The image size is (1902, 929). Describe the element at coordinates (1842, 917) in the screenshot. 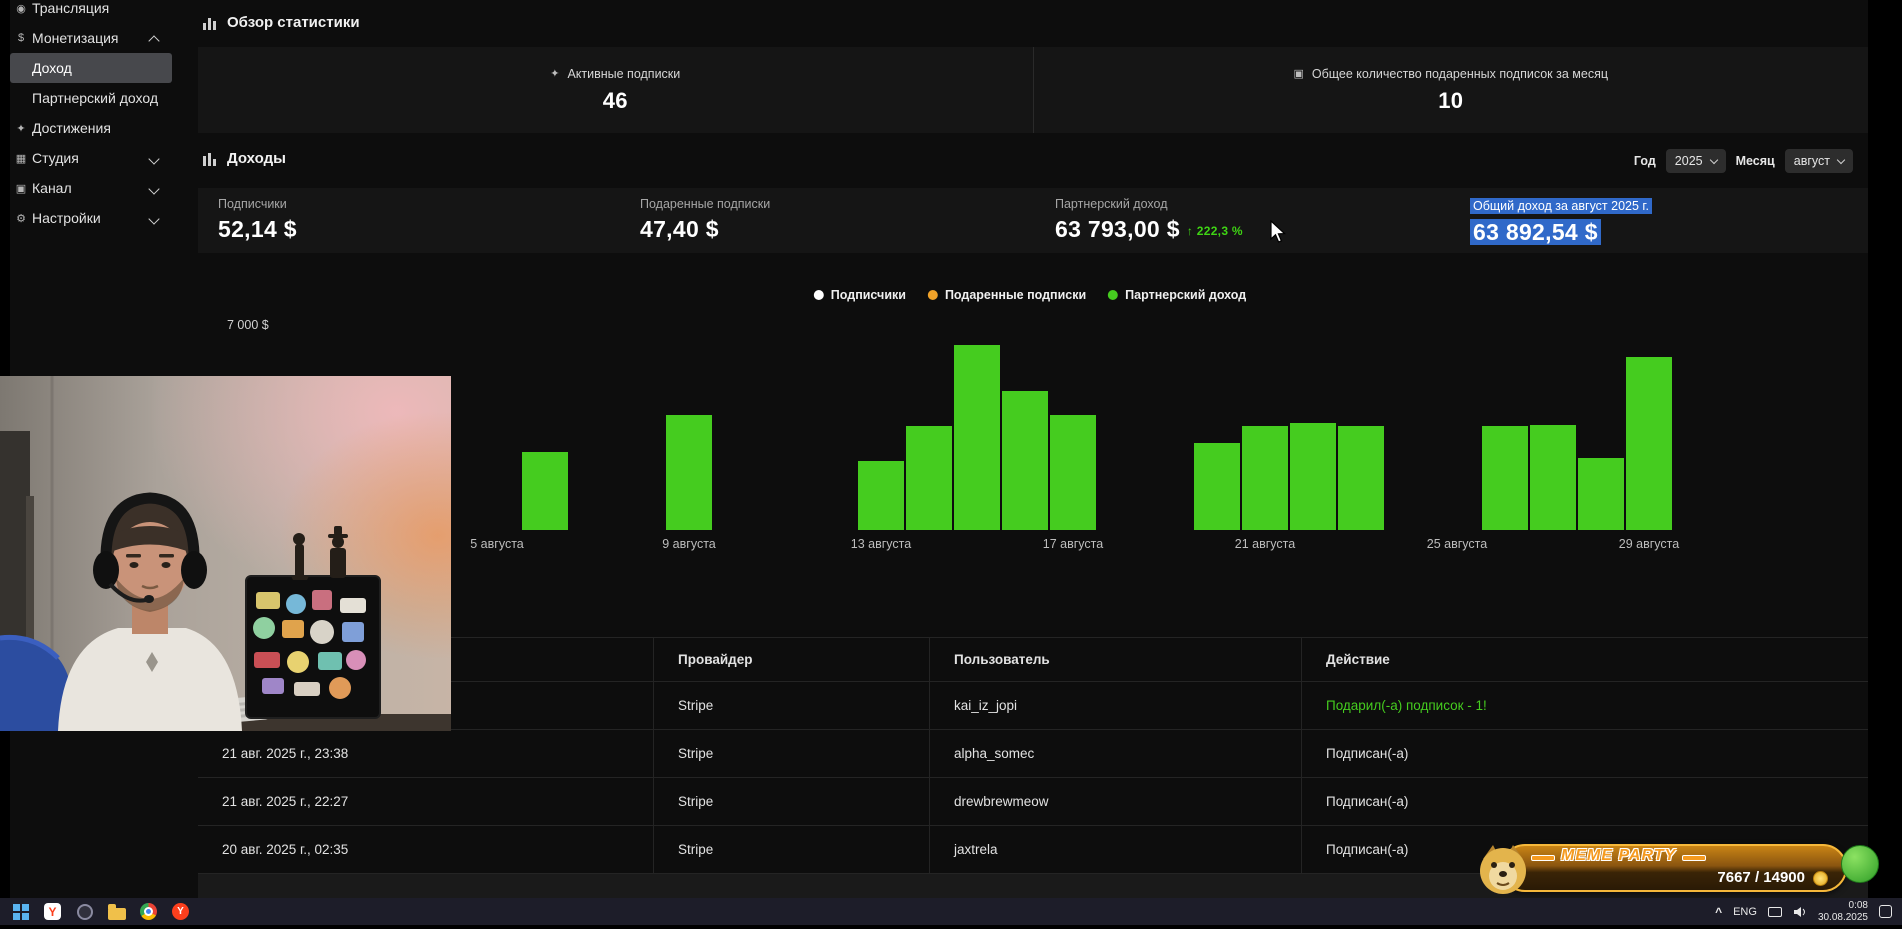

I see `tray-date: 30.08.2025` at that location.